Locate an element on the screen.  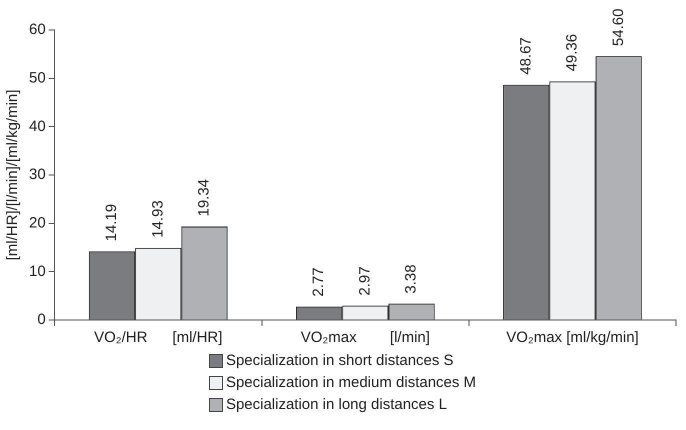
y-tick-label: 50 is located at coordinates (37, 77).